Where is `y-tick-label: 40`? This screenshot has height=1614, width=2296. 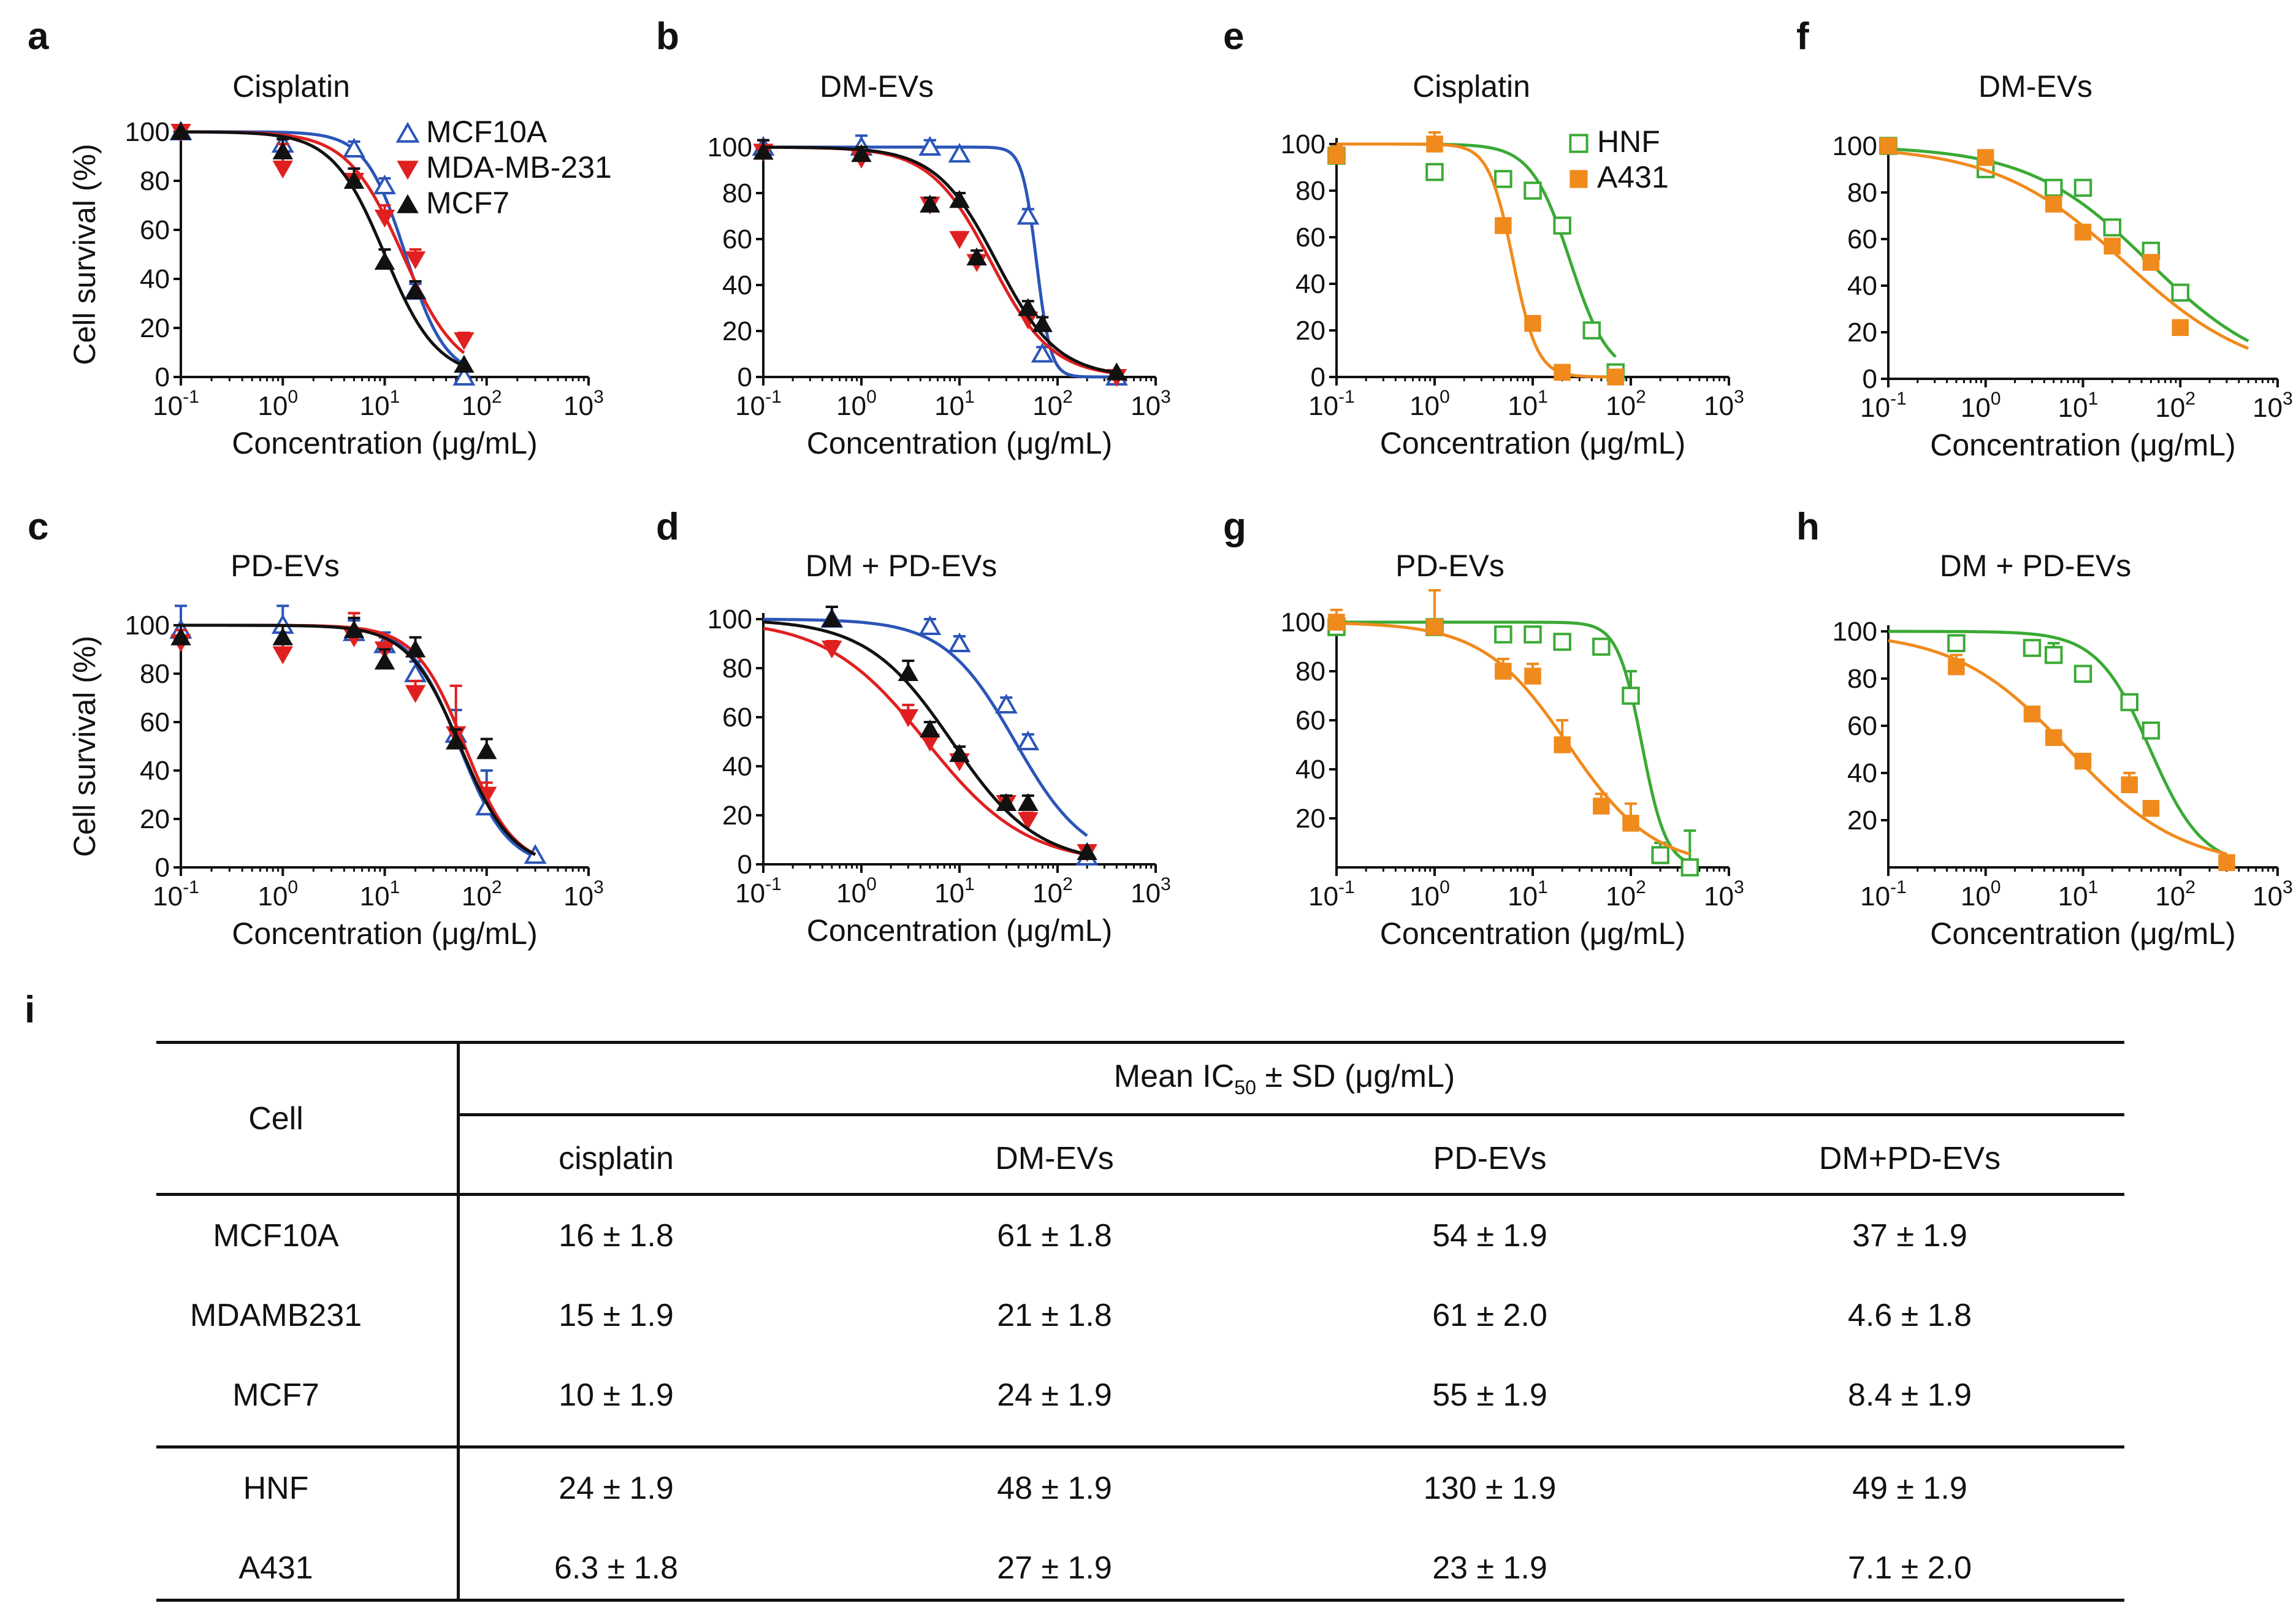
y-tick-label: 40 is located at coordinates (155, 279).